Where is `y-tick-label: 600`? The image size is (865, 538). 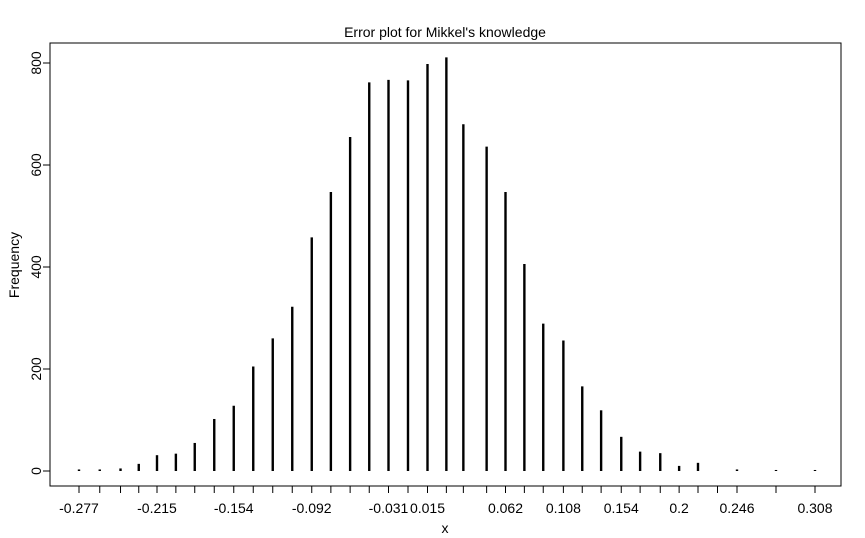
y-tick-label: 600 is located at coordinates (36, 165).